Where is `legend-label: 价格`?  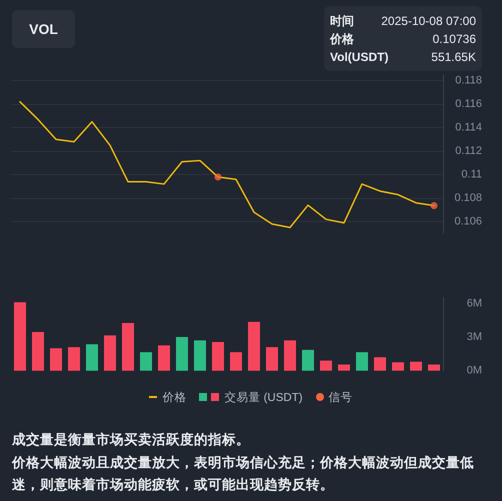 legend-label: 价格 is located at coordinates (174, 397).